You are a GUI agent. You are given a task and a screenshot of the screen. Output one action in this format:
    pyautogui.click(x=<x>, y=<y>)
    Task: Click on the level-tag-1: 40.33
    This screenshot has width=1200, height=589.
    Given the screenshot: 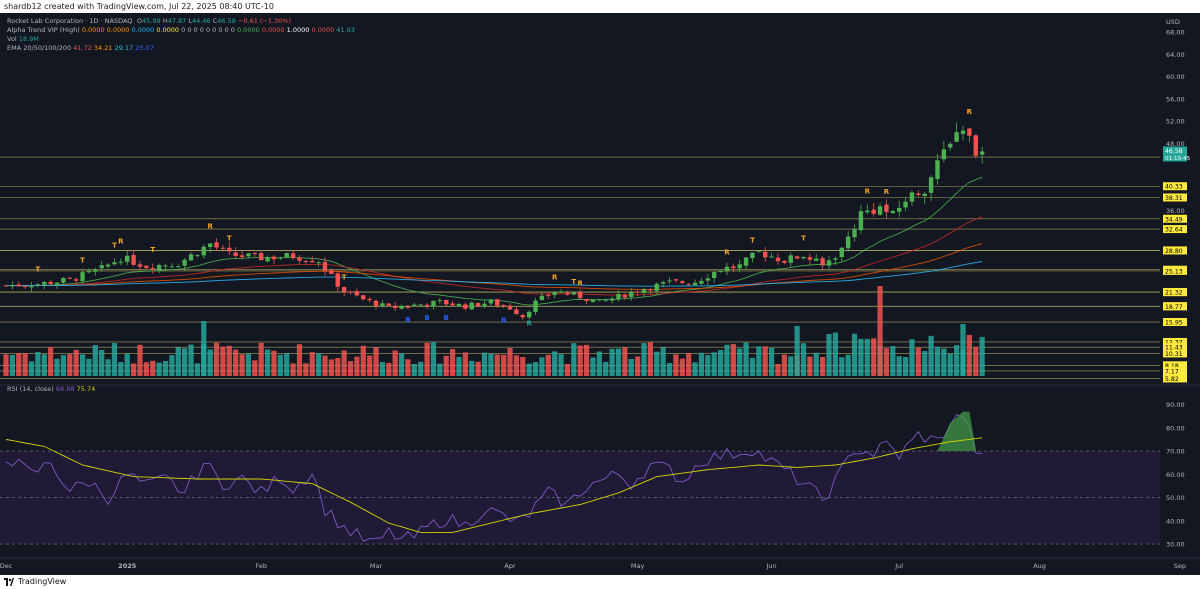 What is the action you would take?
    pyautogui.click(x=1174, y=187)
    